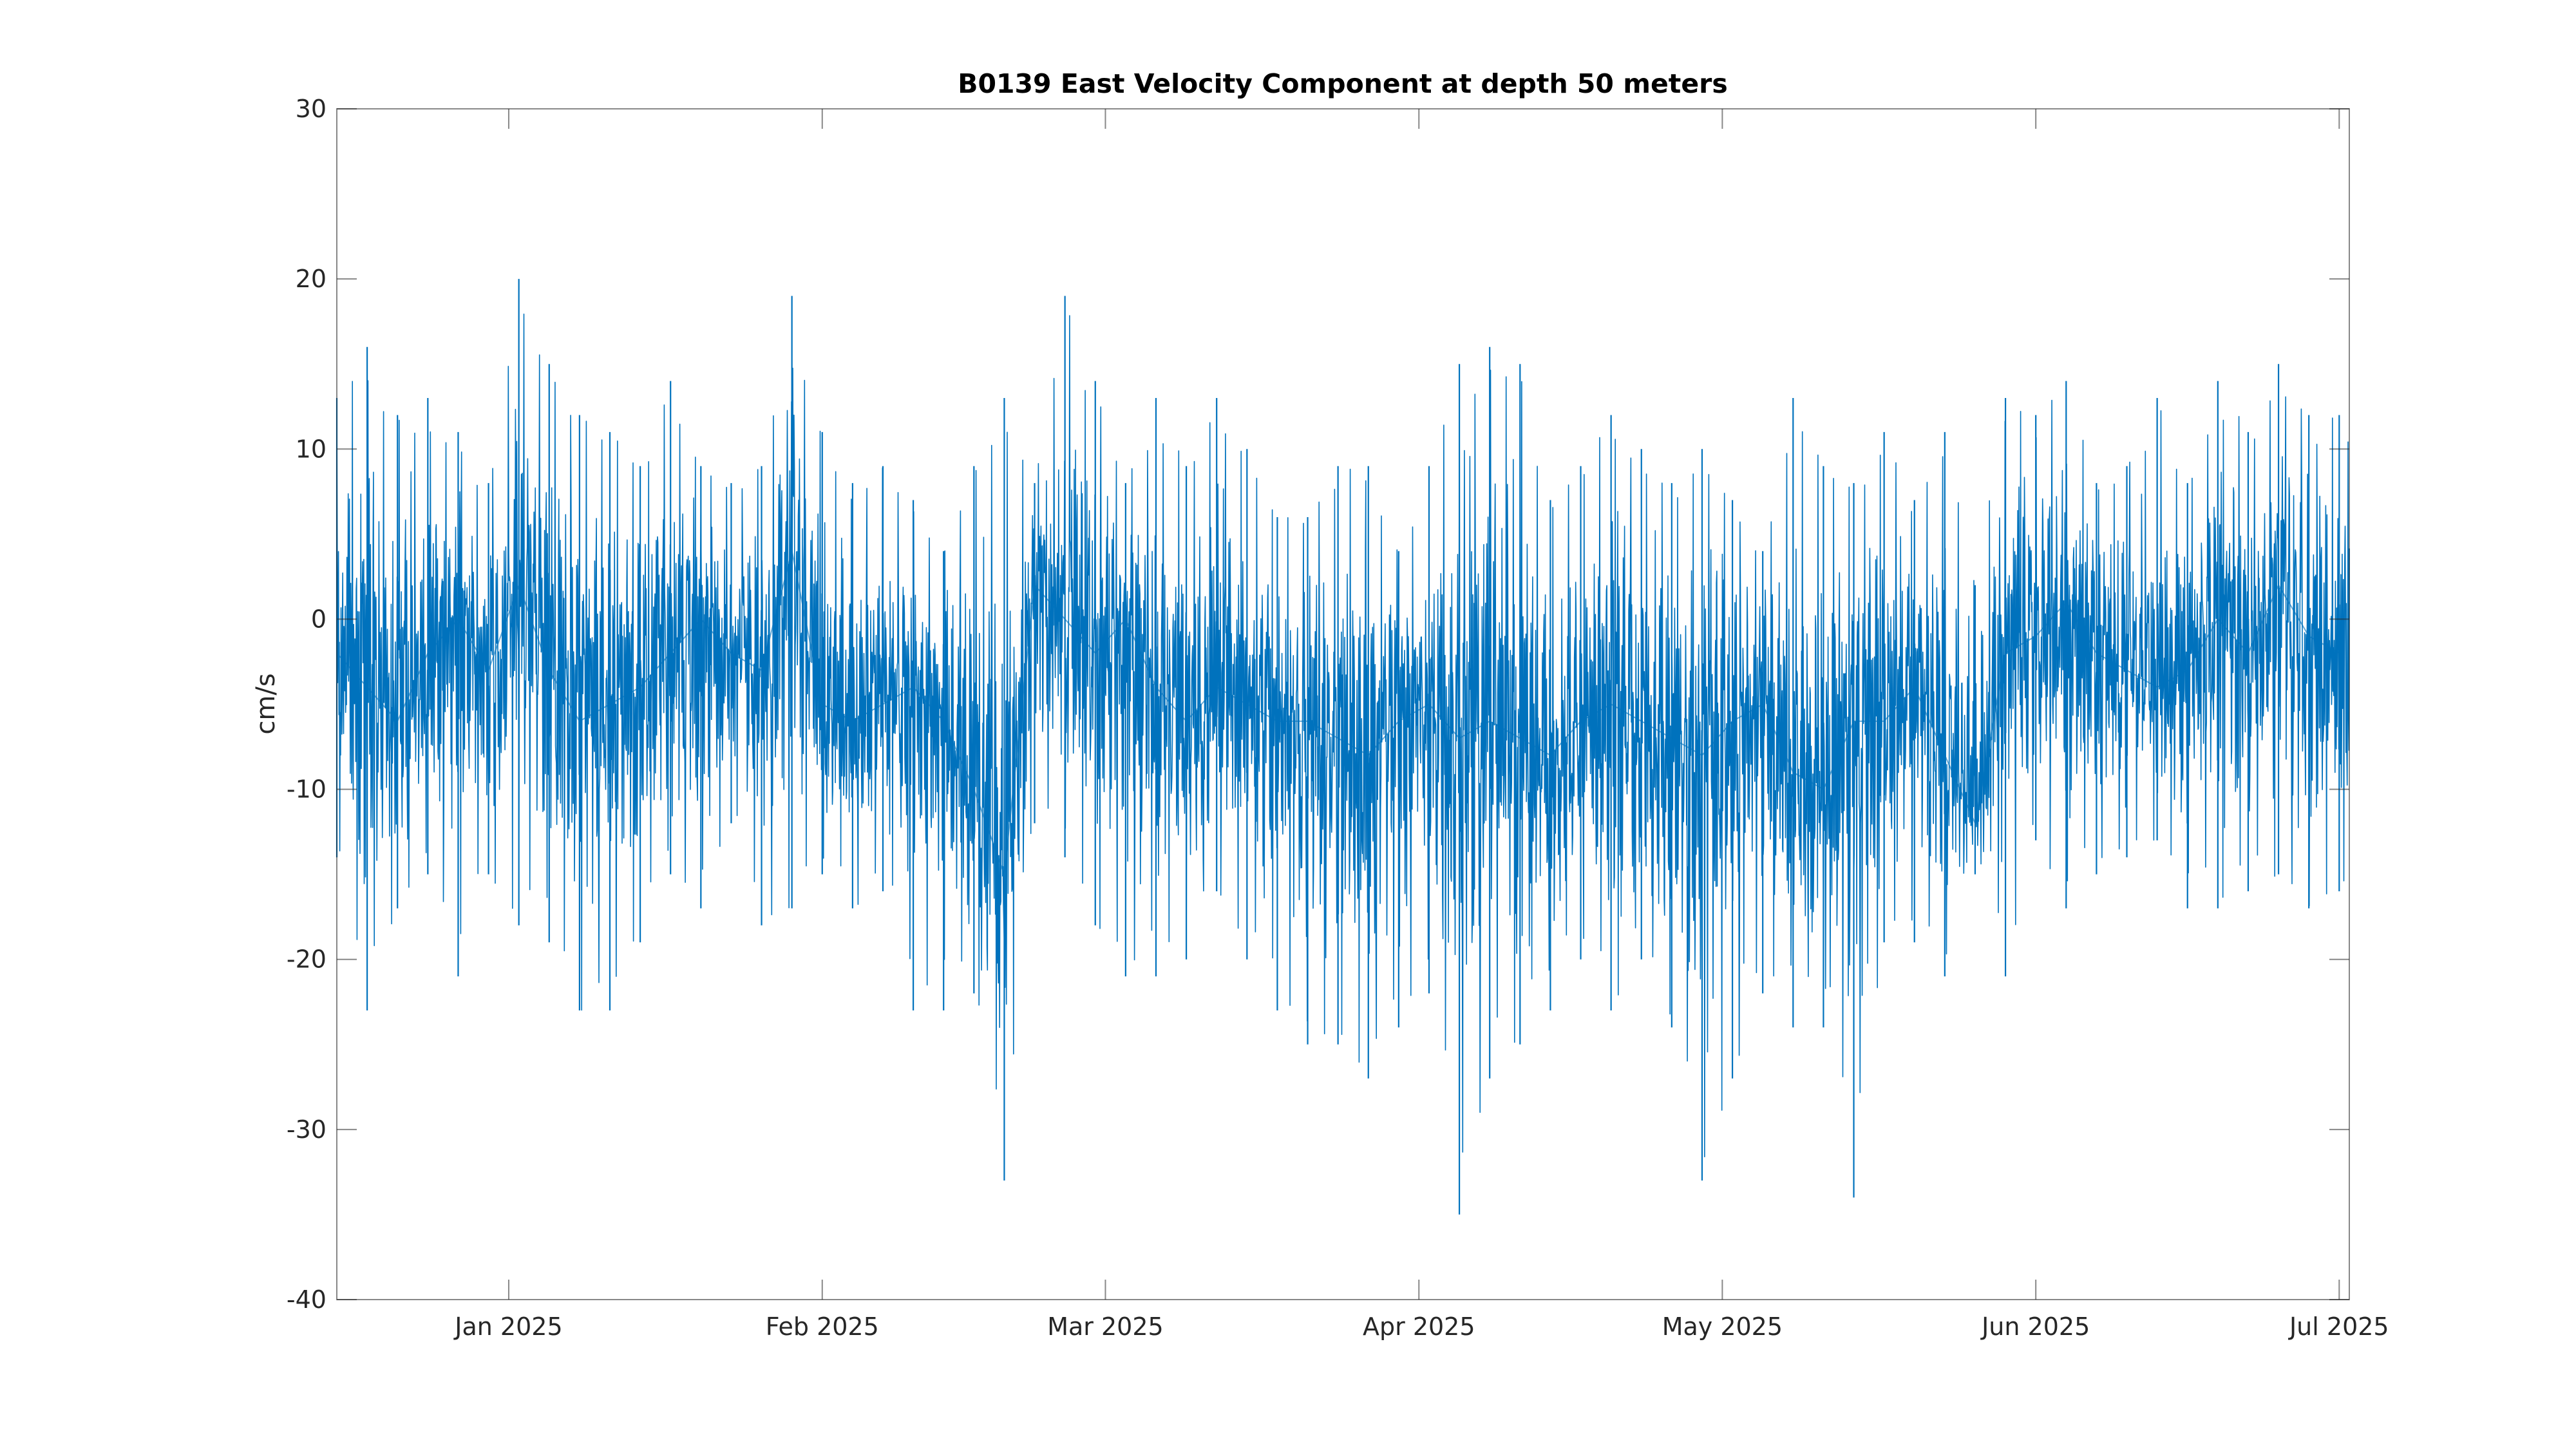 This screenshot has height=1449, width=2576. I want to click on y-tick-label: 30, so click(311, 109).